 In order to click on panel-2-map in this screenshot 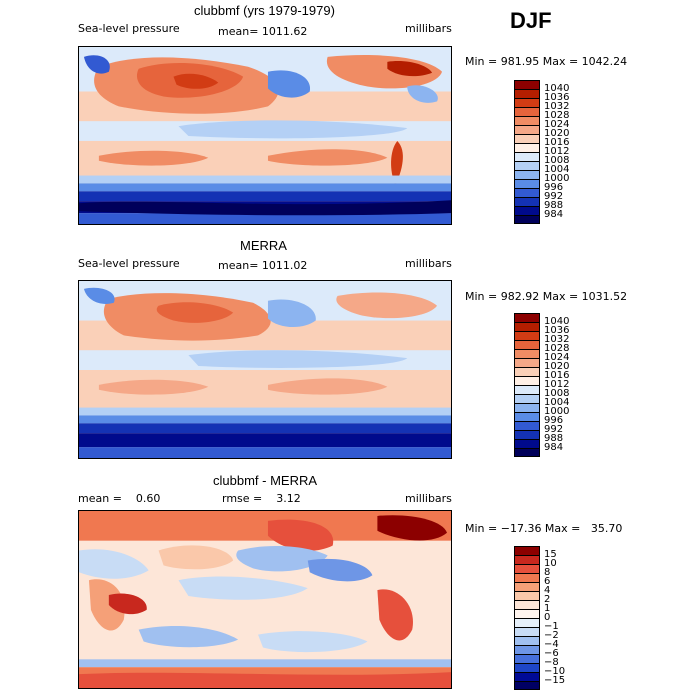, I will do `click(265, 369)`.